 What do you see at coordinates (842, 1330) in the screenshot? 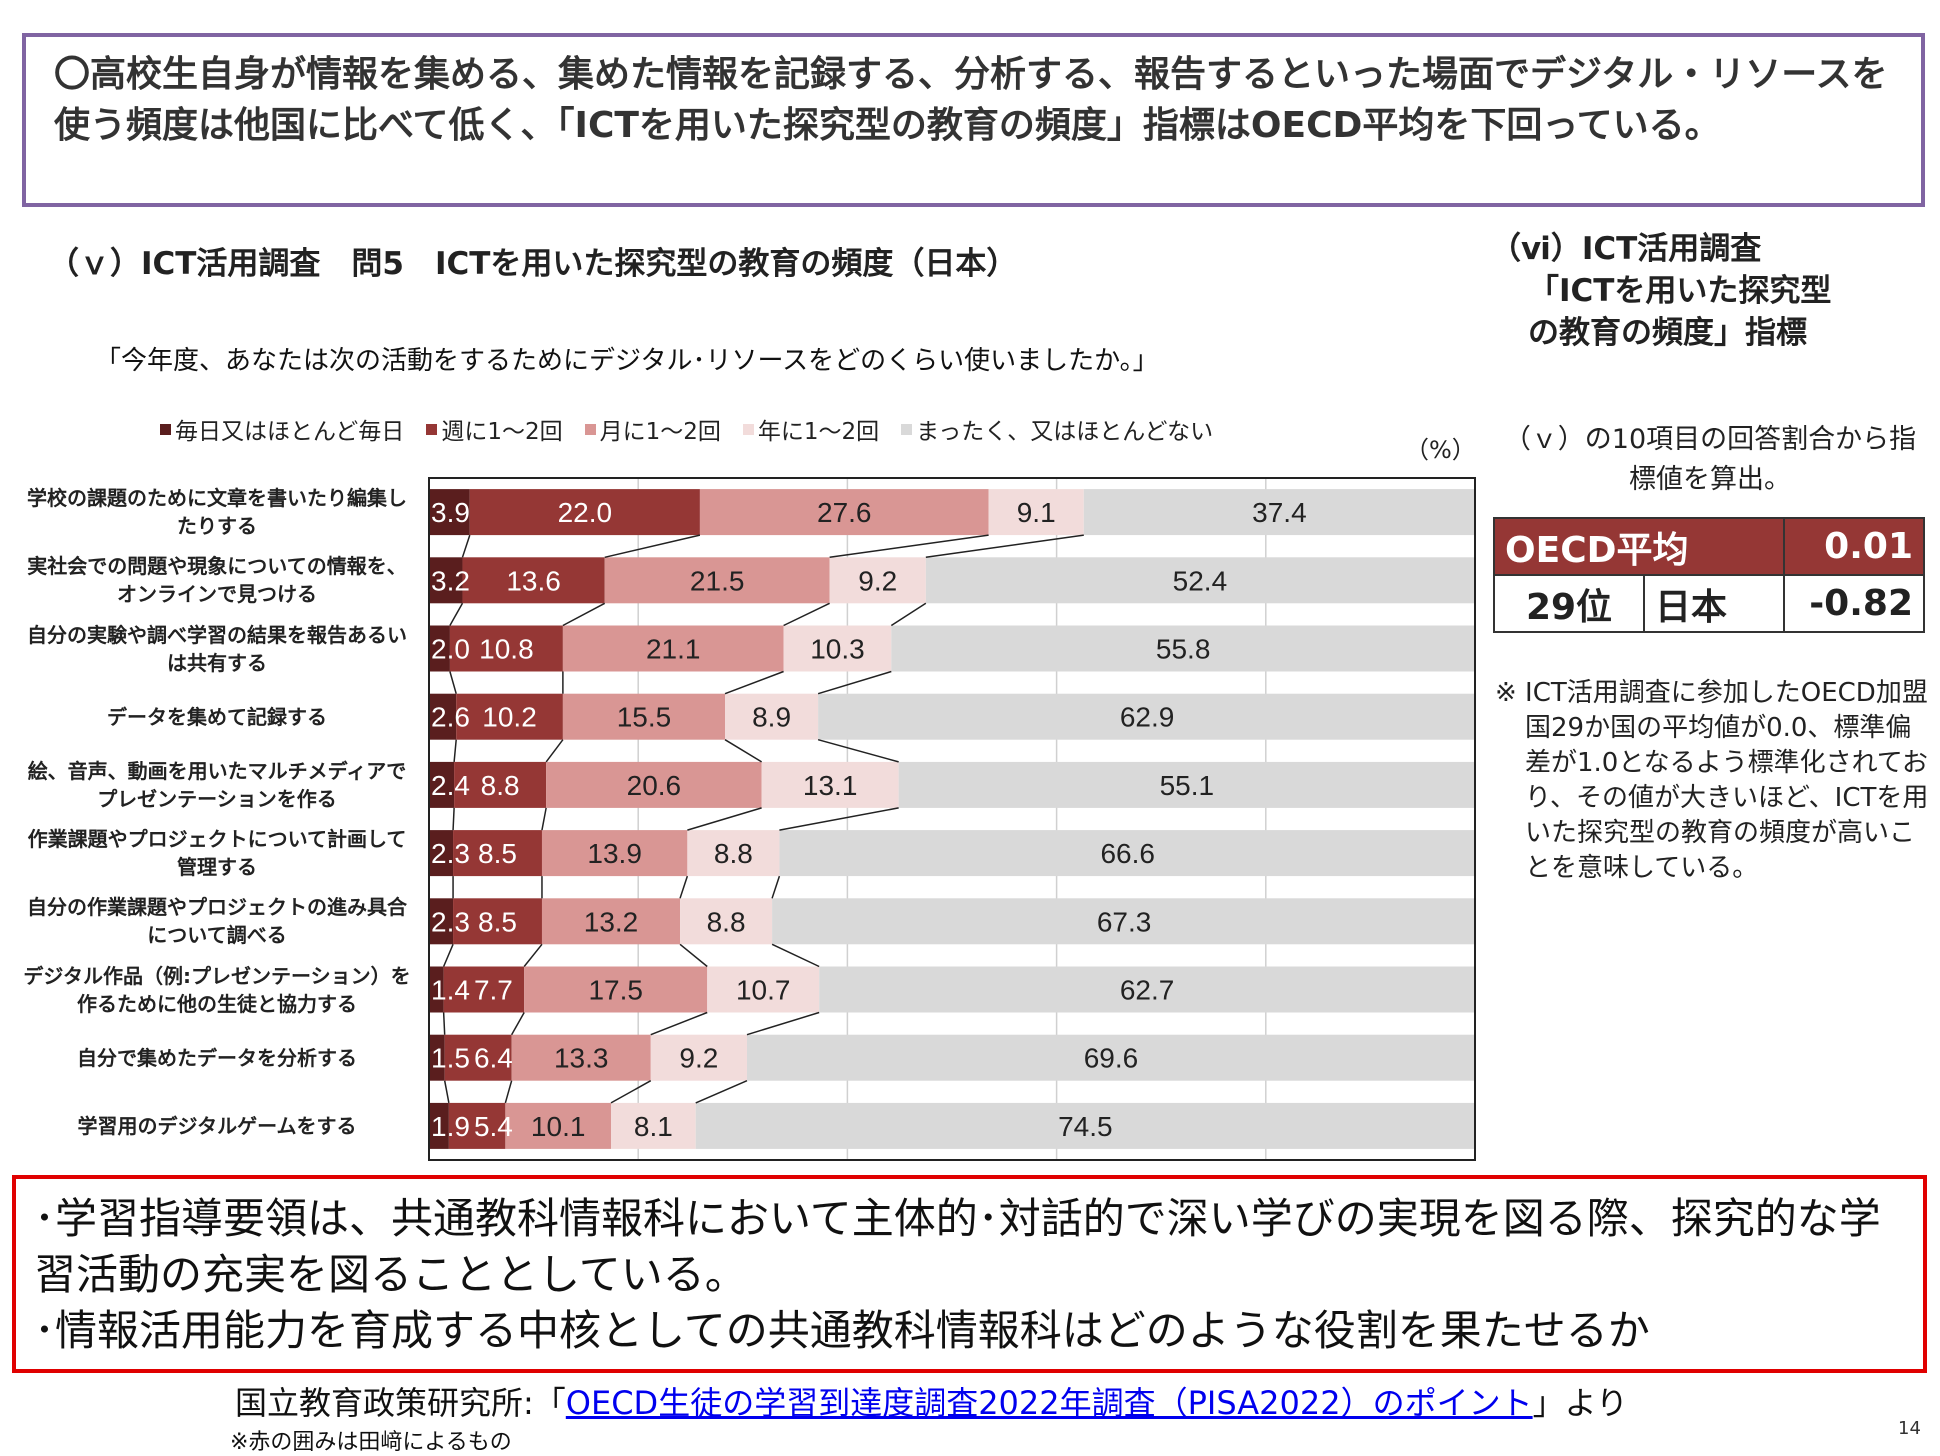
I see `highlight-point: ･情報活用能力を育成する中核としての共通教科情報科はどのような役割を果たせるか` at bounding box center [842, 1330].